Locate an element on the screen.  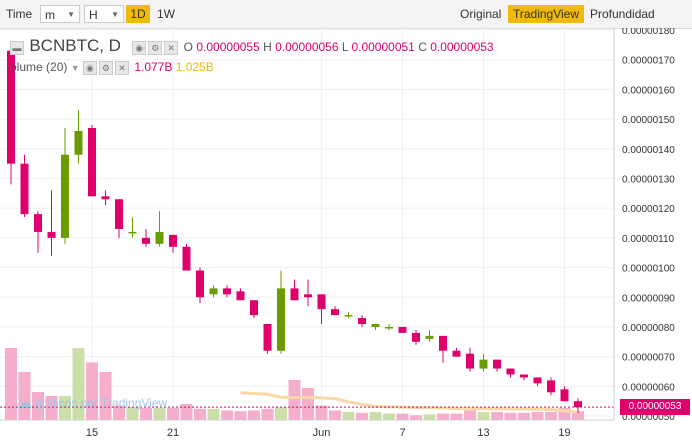
price-tick-label: 0.00000060 is located at coordinates (648, 387).